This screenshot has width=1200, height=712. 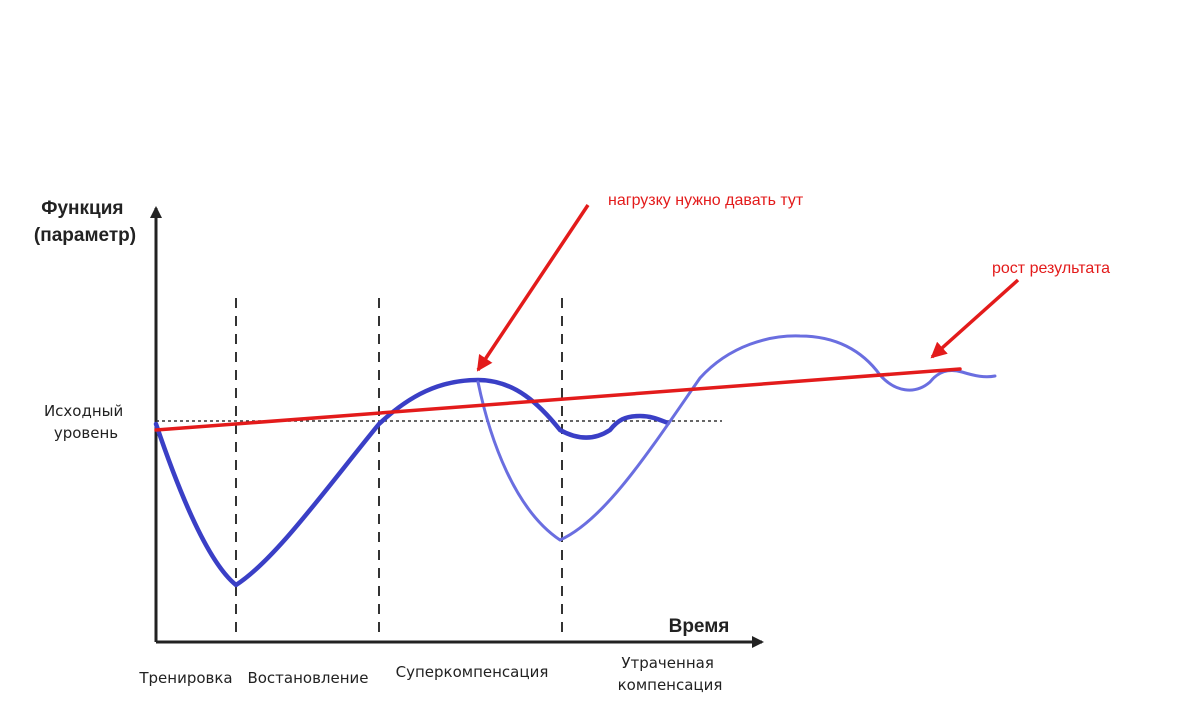 I want to click on result-growth-trend-line, so click(x=558, y=399).